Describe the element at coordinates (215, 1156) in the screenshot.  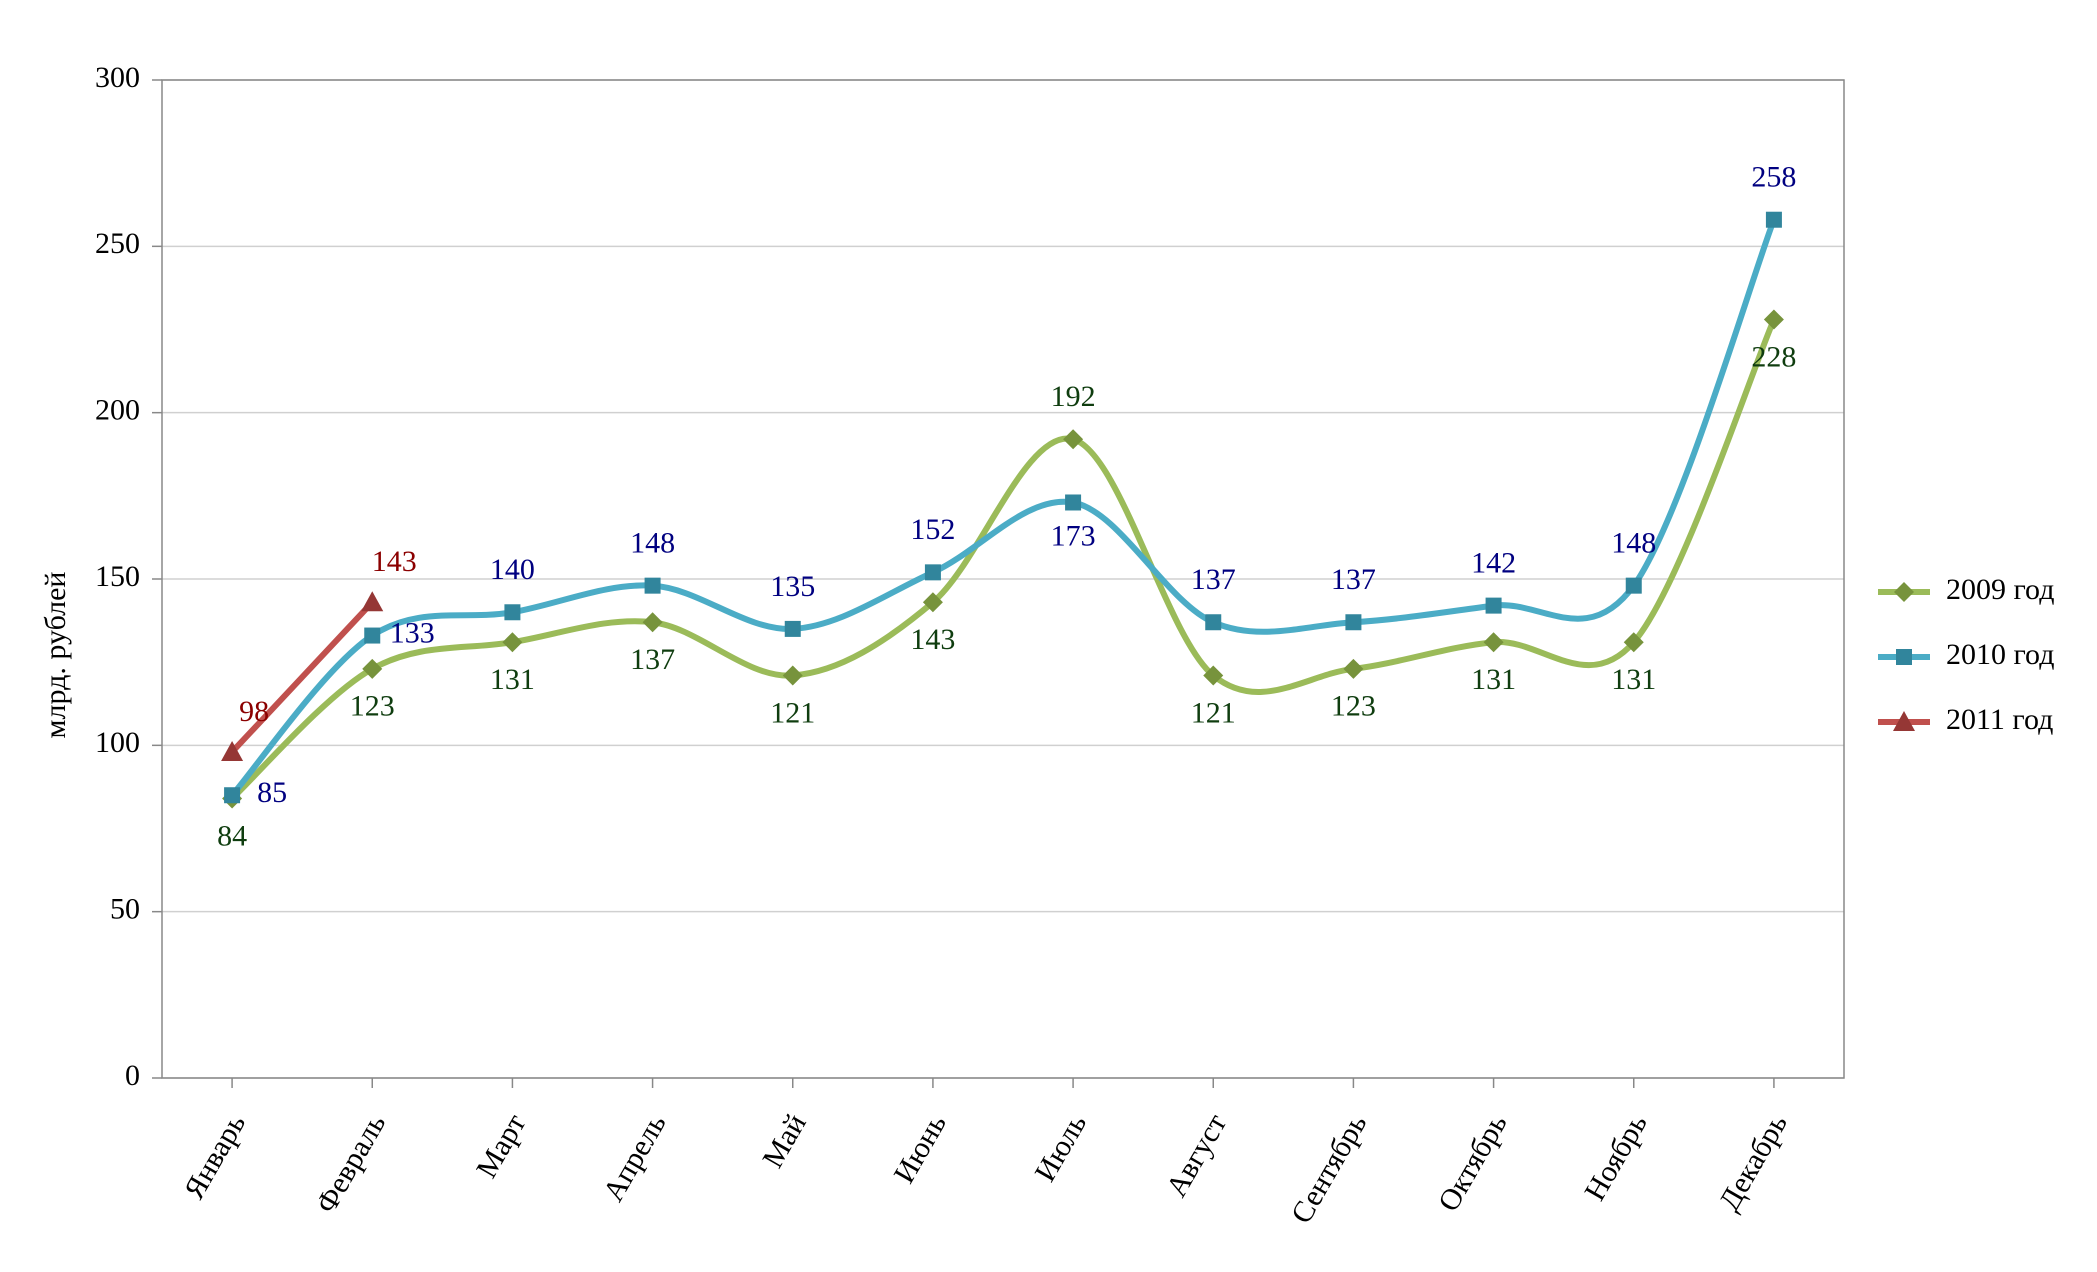
I see `x-tick-label: Январь` at that location.